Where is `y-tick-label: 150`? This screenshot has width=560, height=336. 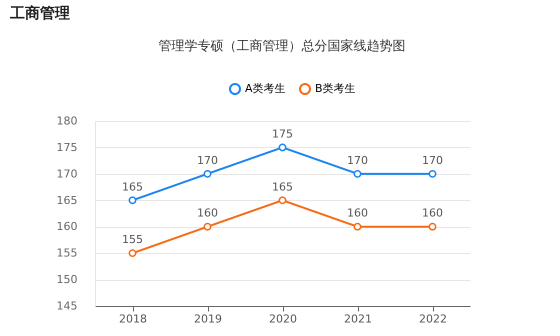
y-tick-label: 150 is located at coordinates (67, 279).